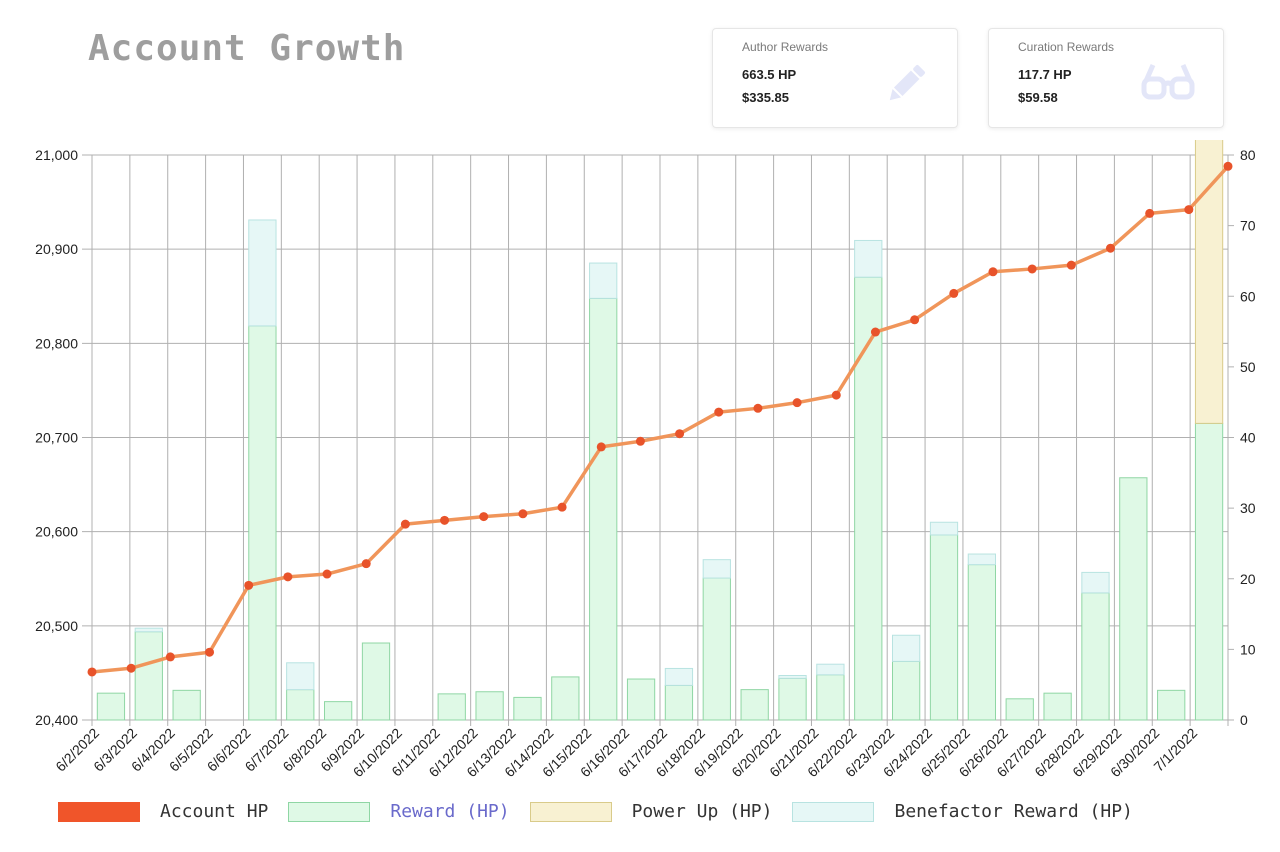  I want to click on legend-label-account-hp: Account HP, so click(214, 811).